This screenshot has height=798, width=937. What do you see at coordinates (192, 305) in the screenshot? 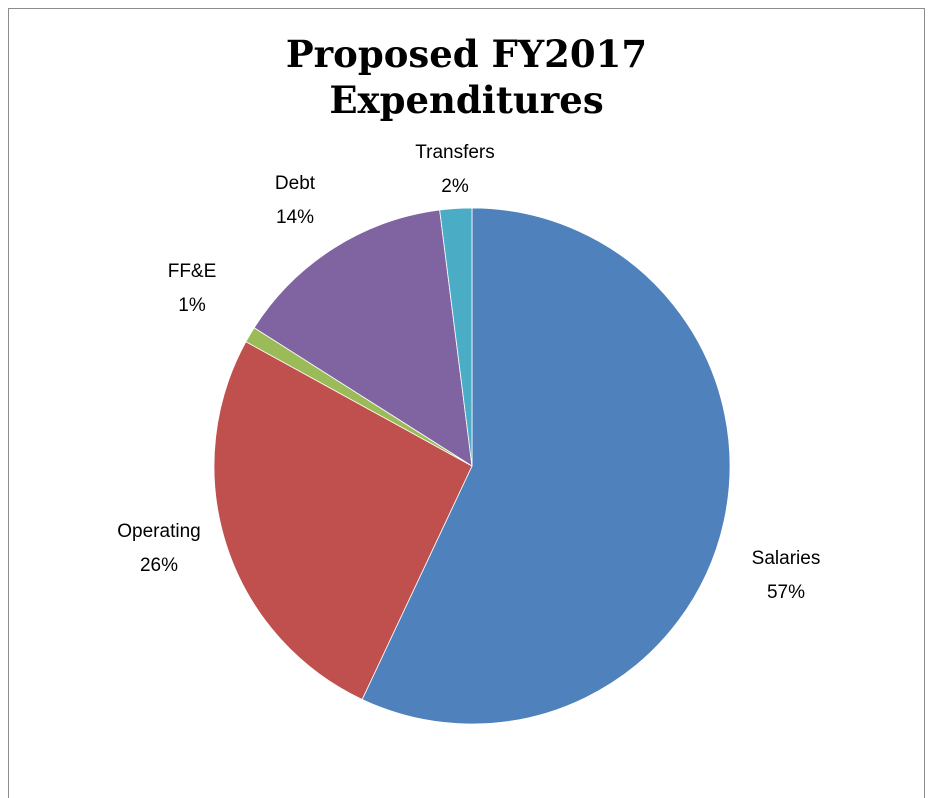
I see `slice-label-ff-e-percent: 1%` at bounding box center [192, 305].